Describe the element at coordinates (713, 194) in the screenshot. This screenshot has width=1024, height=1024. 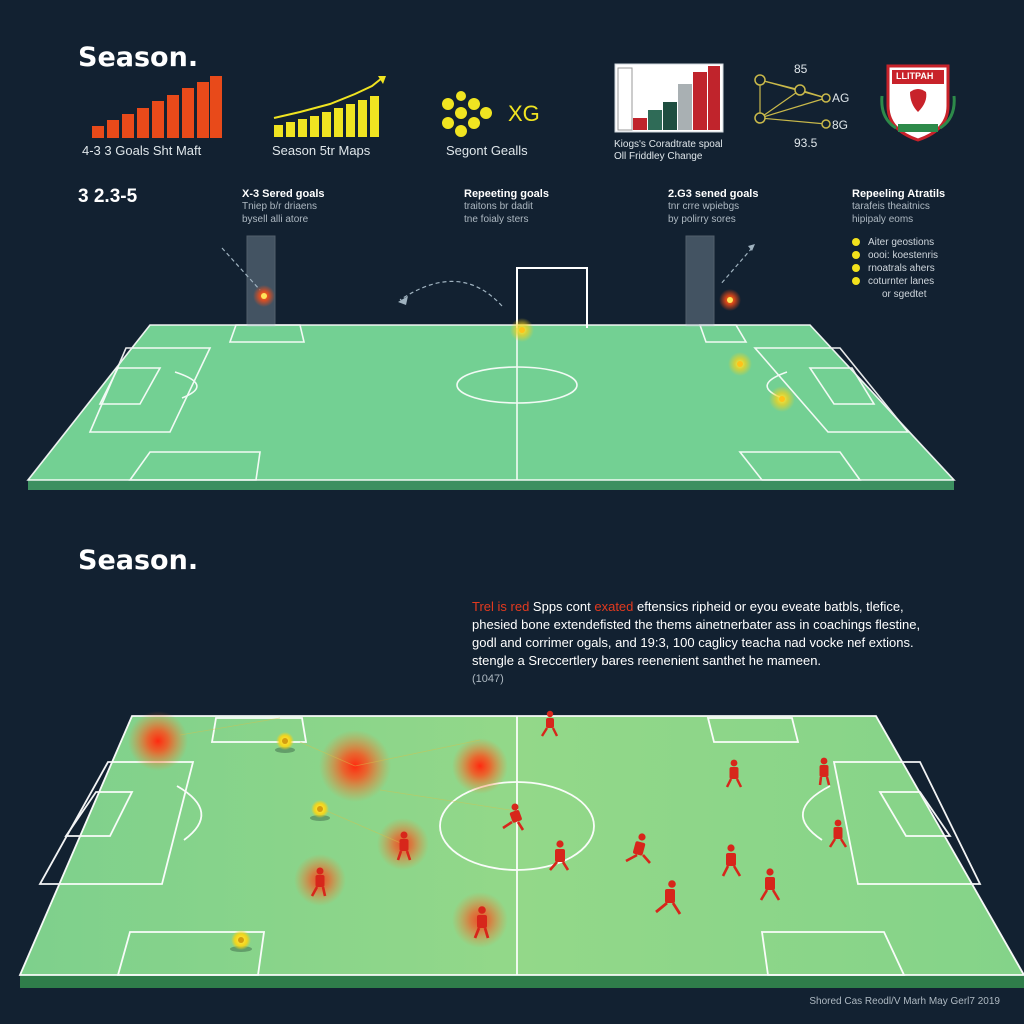
I see `annotation-3-head: 2.G3 sened goals` at that location.